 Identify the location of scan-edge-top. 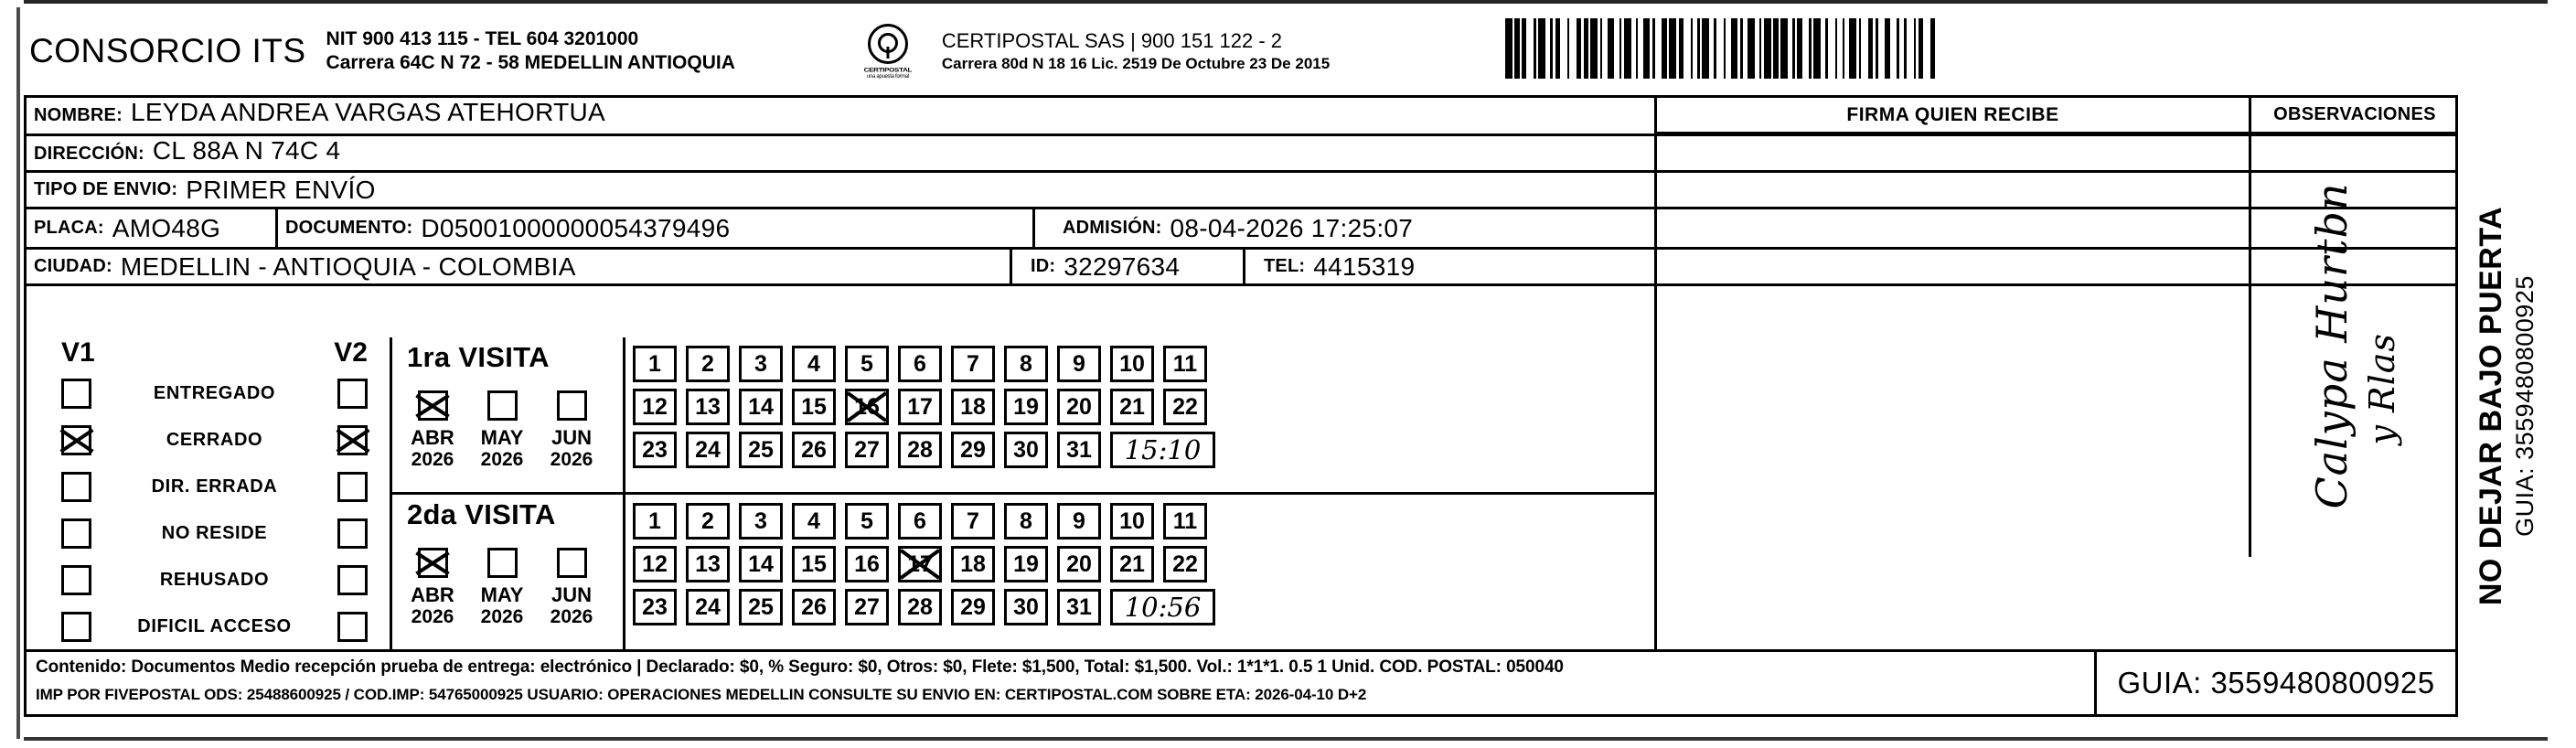
(1286, 2).